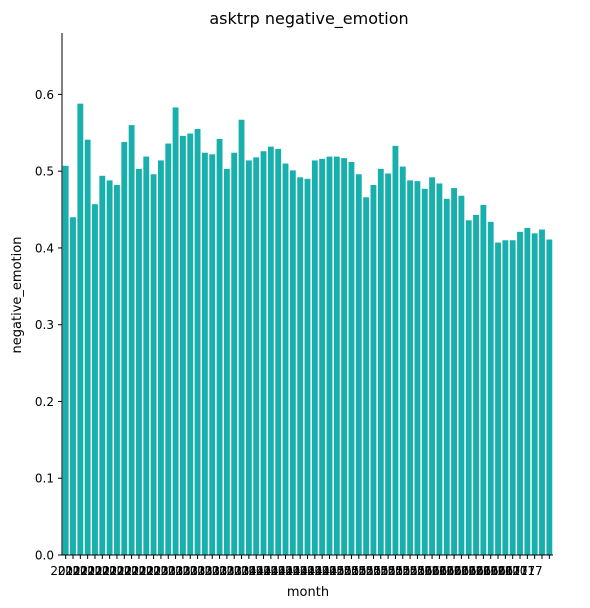 The width and height of the screenshot is (590, 608). I want to click on y-tick-label-2: 0.2, so click(44, 402).